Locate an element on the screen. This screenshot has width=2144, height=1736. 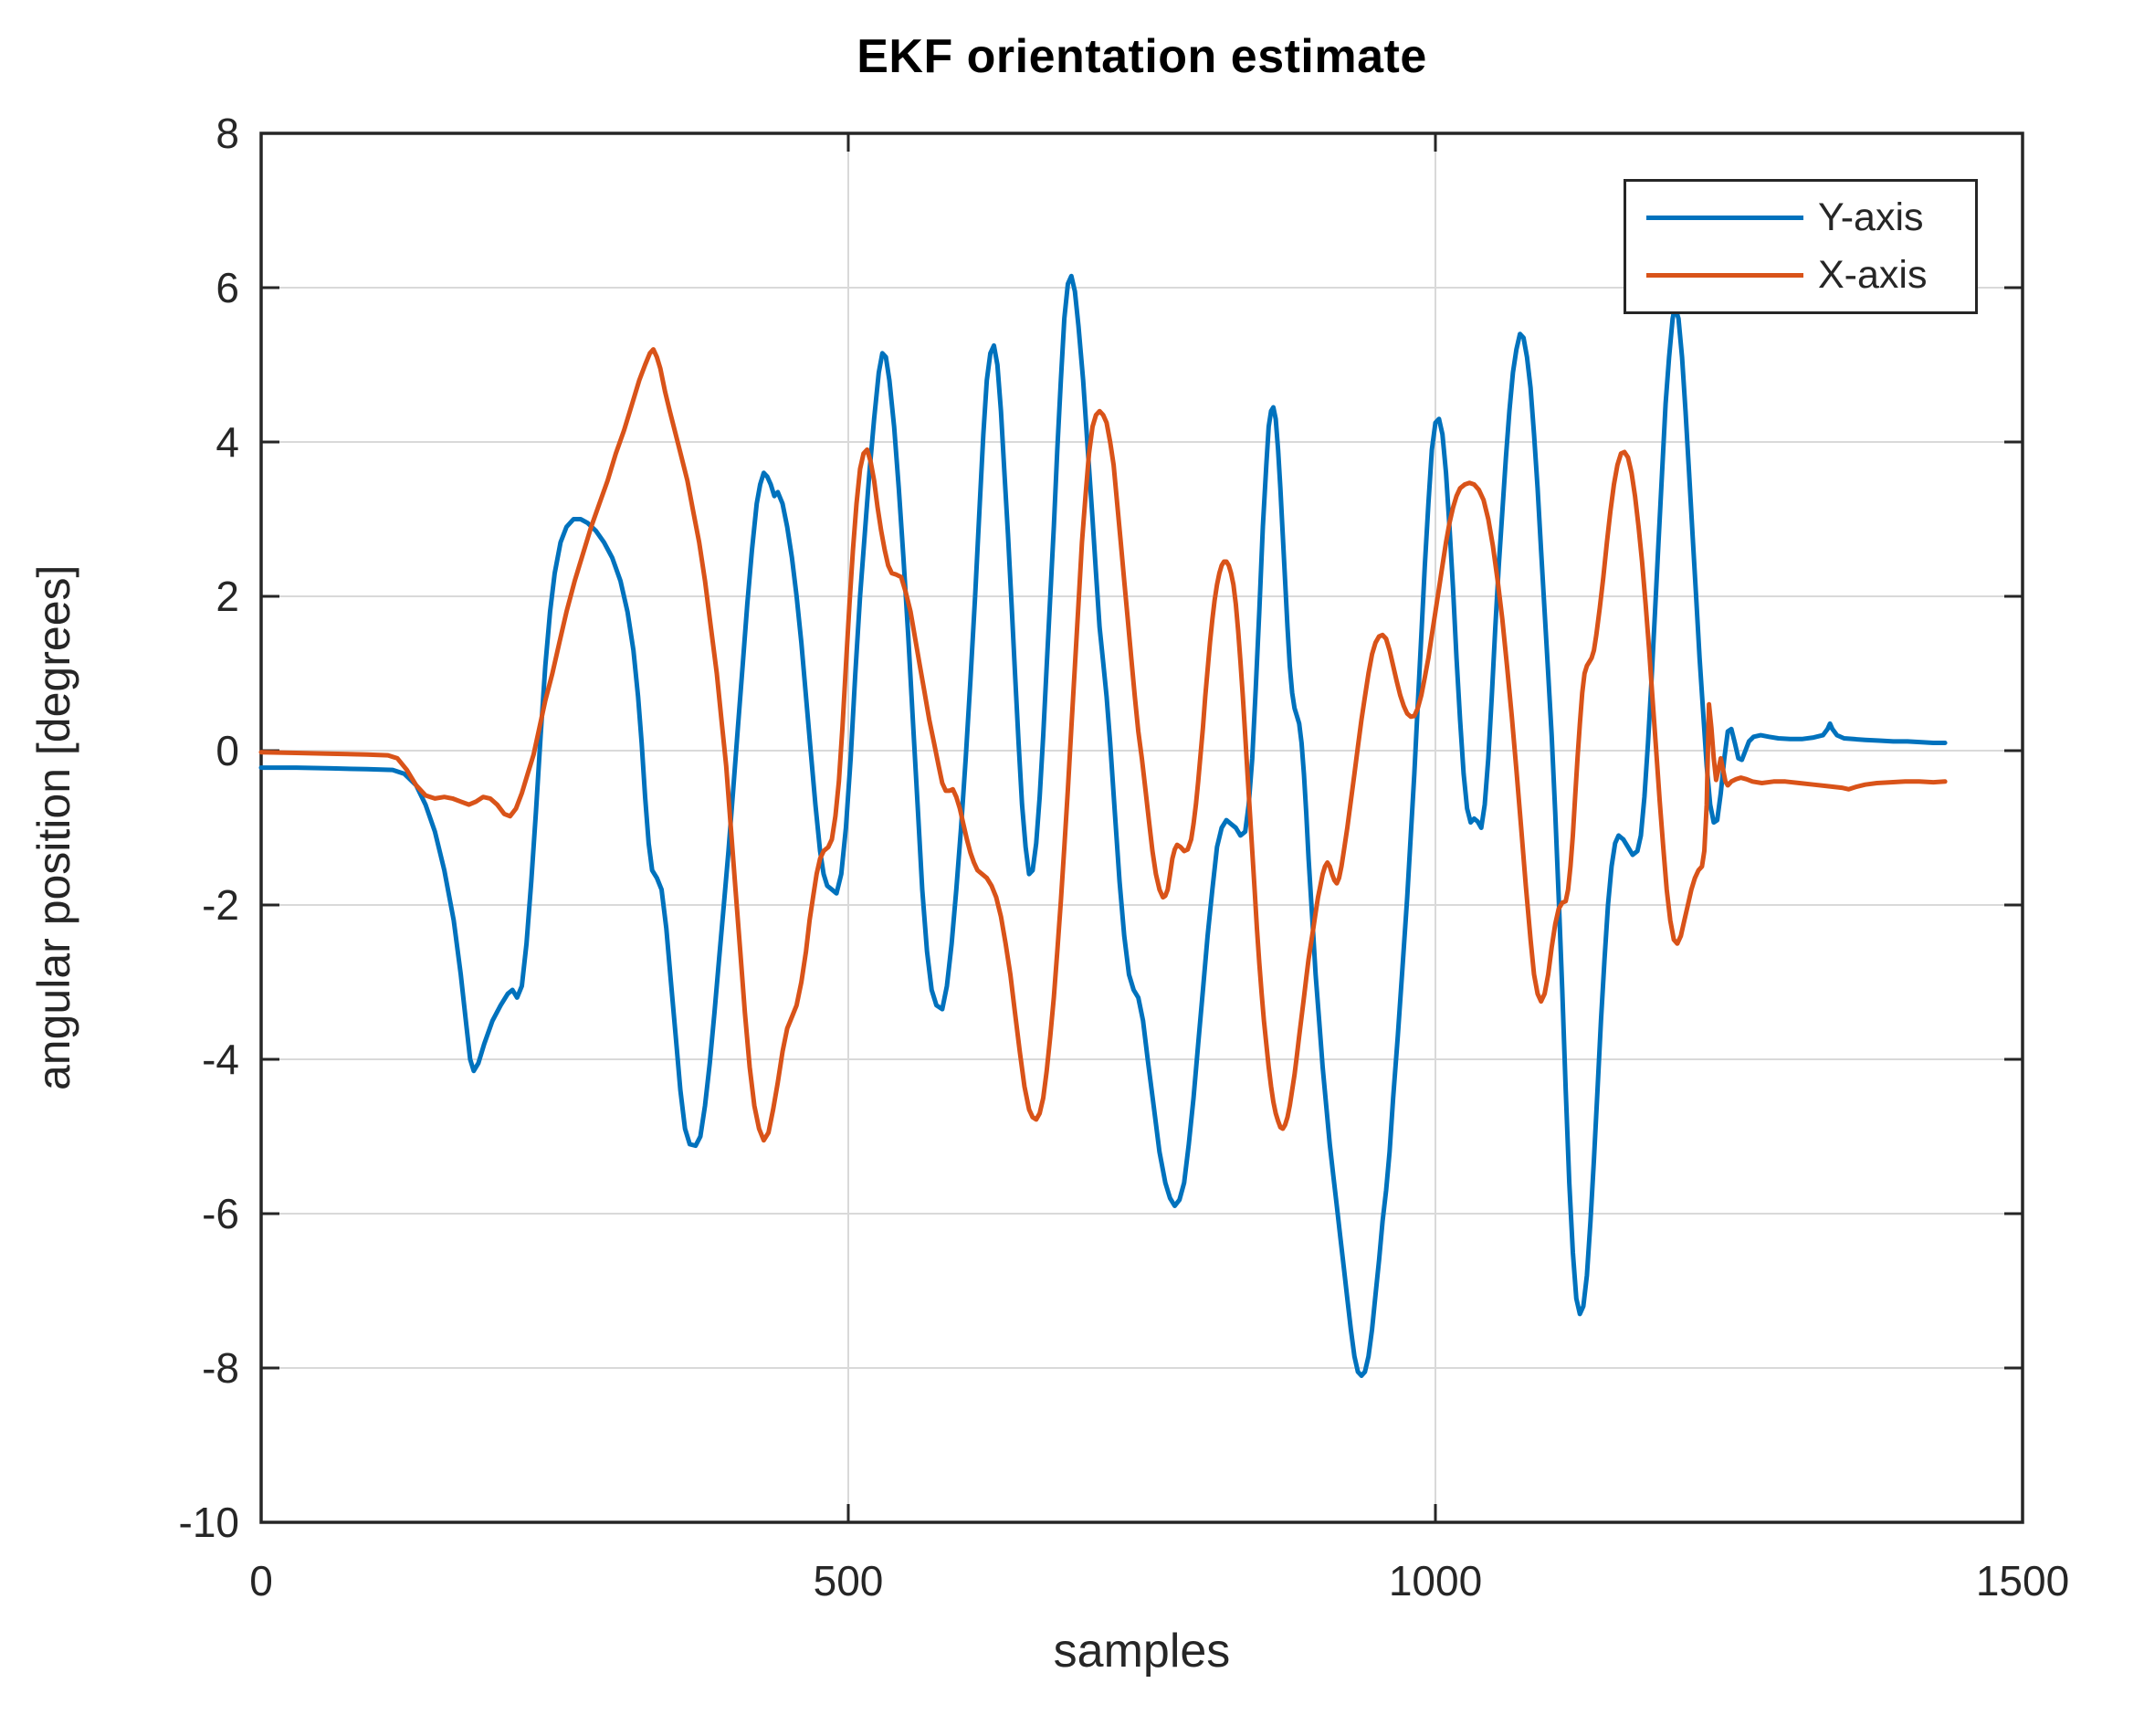
y-tick-label: -6 is located at coordinates (220, 1213).